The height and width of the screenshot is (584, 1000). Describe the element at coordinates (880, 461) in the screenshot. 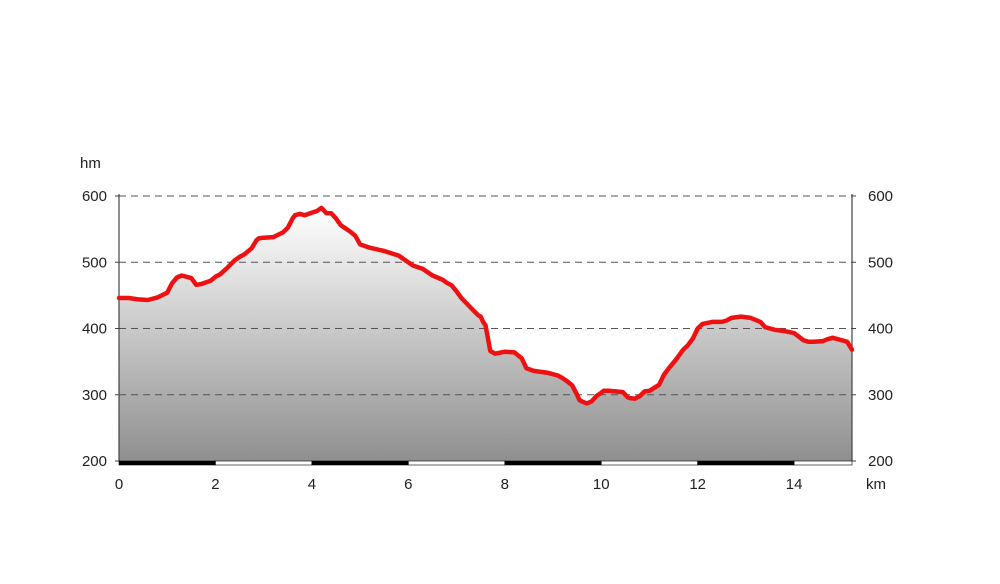

I see `y-tick-label-right: 200` at that location.